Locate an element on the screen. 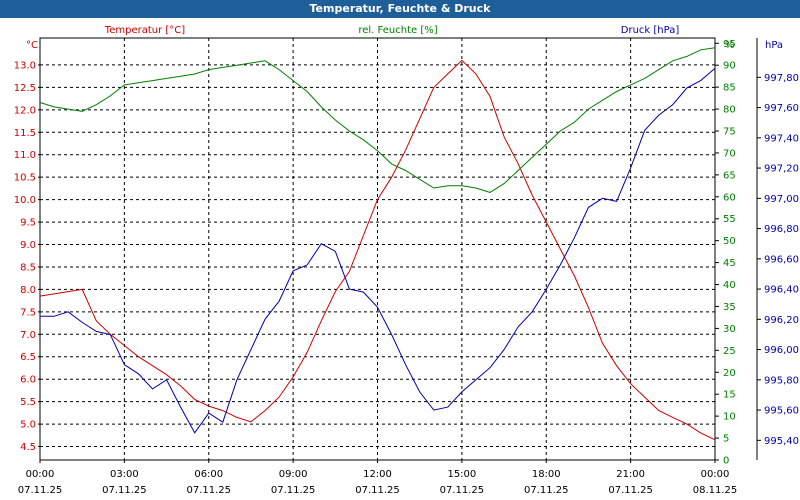 This screenshot has width=800, height=500. y-right1-tick-label: 0 is located at coordinates (726, 461).